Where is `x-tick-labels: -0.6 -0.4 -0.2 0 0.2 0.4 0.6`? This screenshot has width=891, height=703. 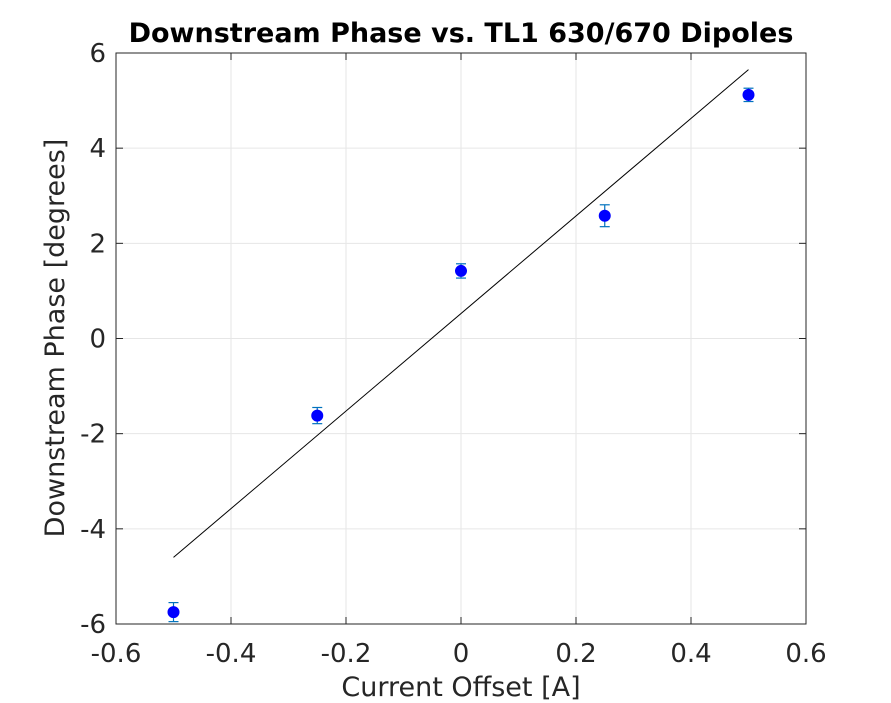
x-tick-labels: -0.6 -0.4 -0.2 0 0.2 0.4 0.6 is located at coordinates (459, 654).